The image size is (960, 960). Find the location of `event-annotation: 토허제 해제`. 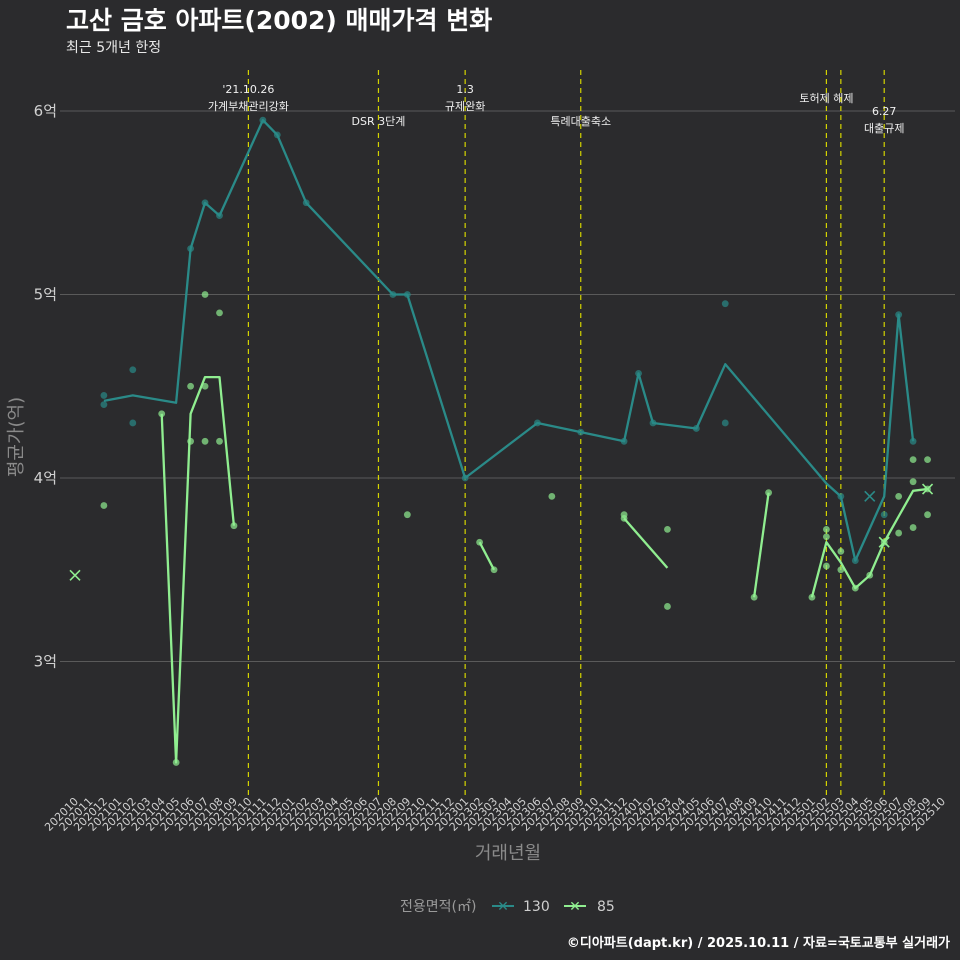

event-annotation: 토허제 해제 is located at coordinates (826, 98).